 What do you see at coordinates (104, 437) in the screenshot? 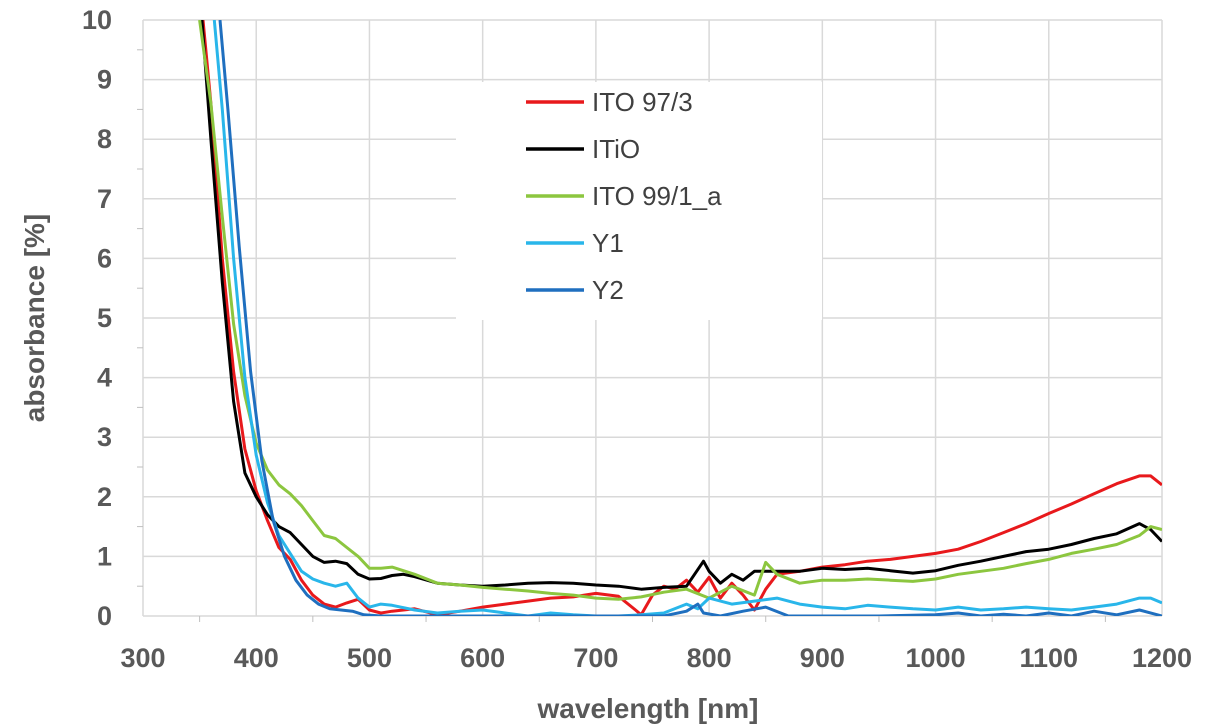
I see `y-tick-label: 3` at bounding box center [104, 437].